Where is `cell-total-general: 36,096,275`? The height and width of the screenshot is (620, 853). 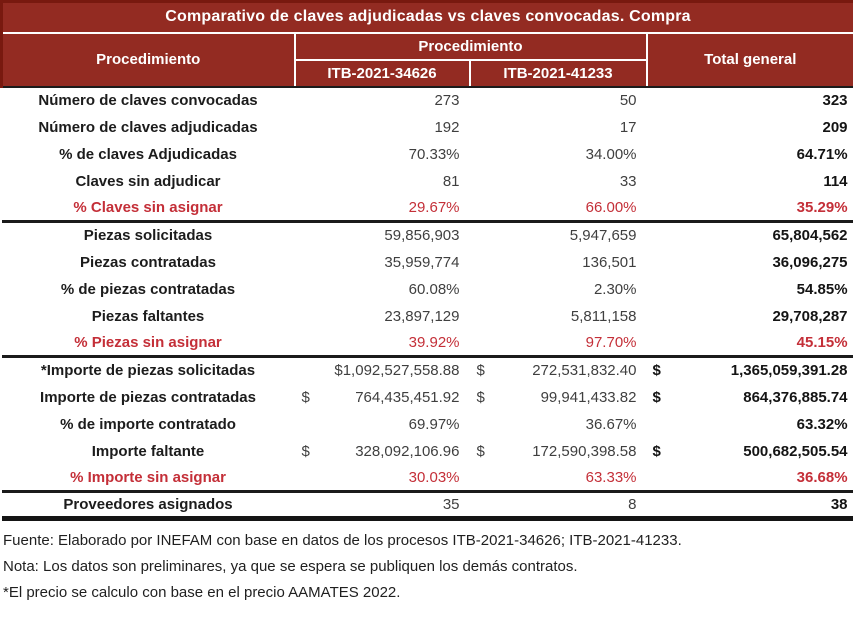
cell-total-general: 36,096,275 is located at coordinates (750, 262).